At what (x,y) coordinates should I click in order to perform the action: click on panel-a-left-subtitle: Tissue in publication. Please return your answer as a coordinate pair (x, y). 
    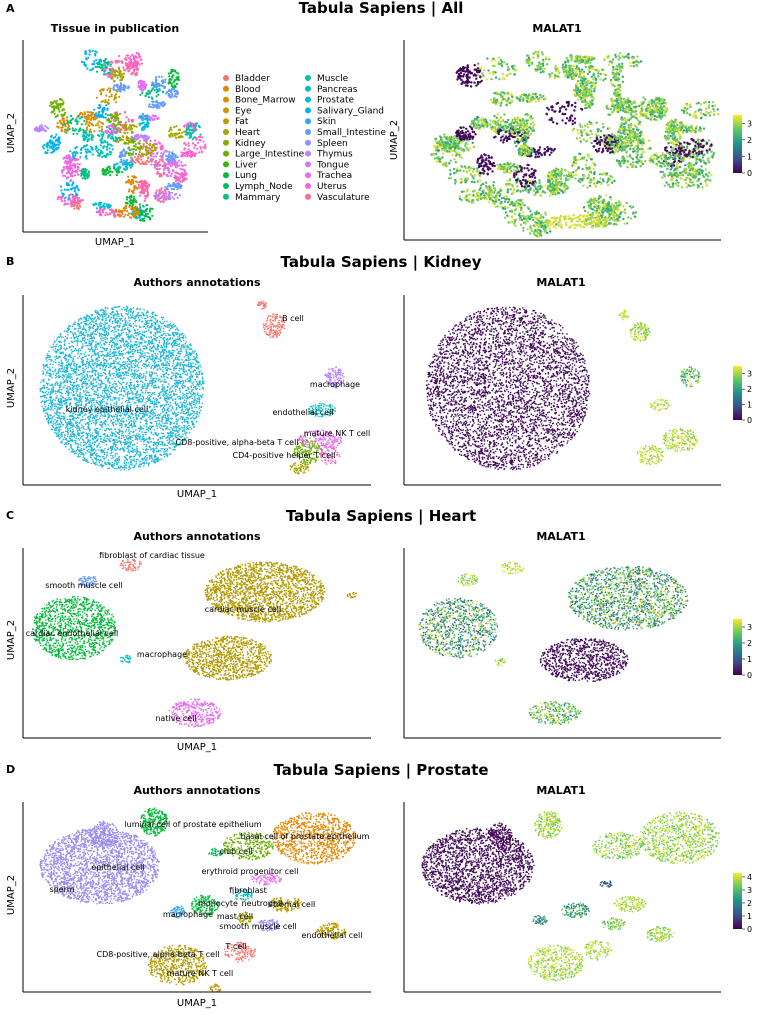
    Looking at the image, I should click on (115, 28).